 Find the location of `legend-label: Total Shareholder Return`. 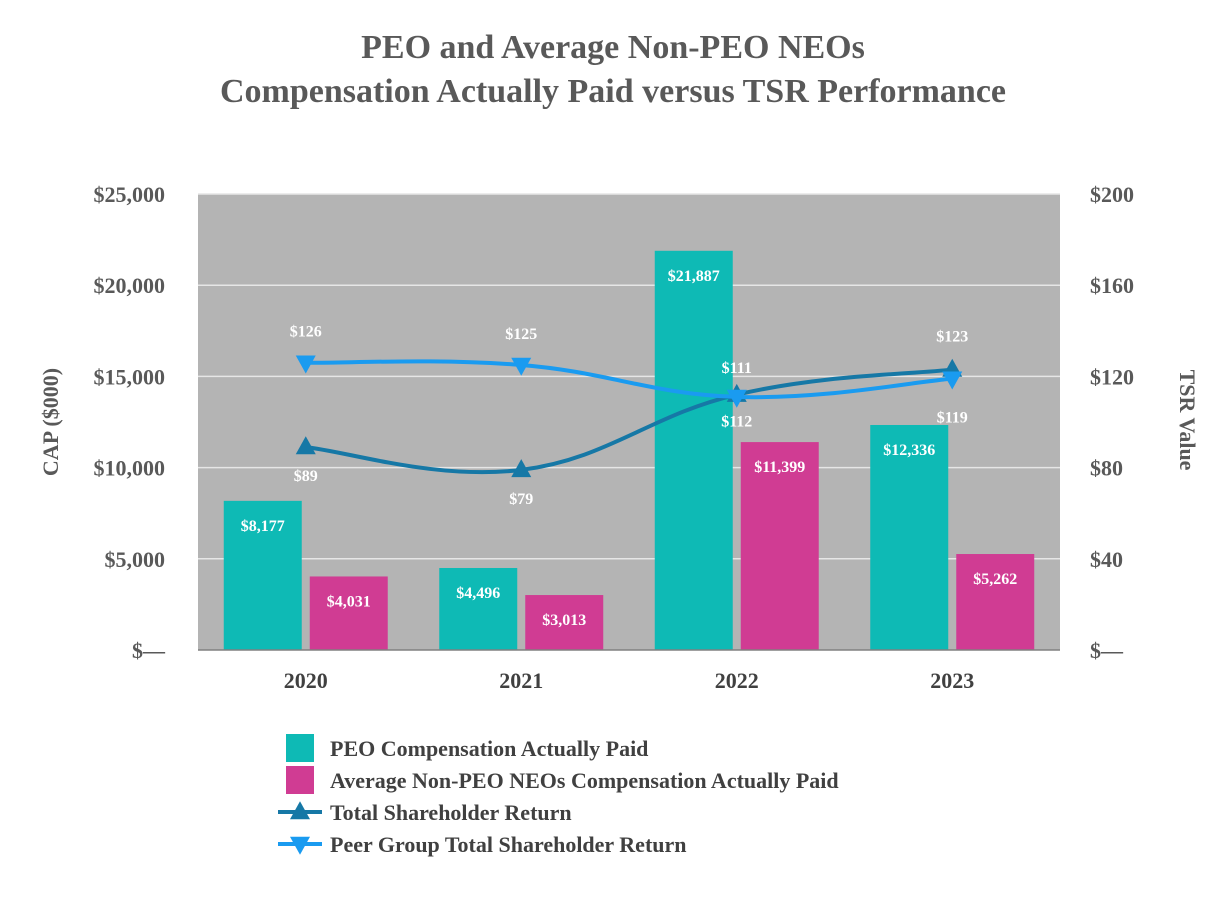

legend-label: Total Shareholder Return is located at coordinates (451, 812).